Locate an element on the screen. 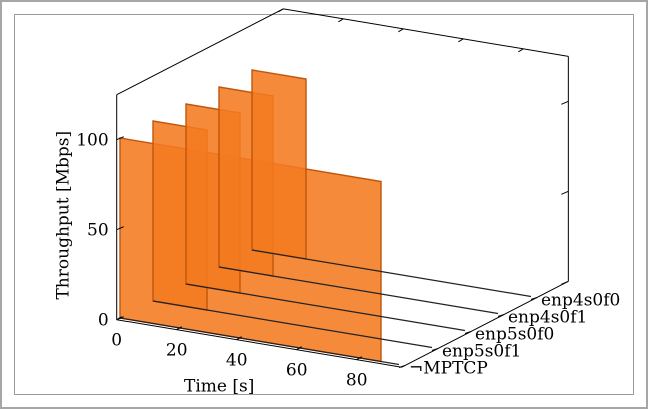 Image resolution: width=648 pixels, height=409 pixels. series-label: enp5s0f0 is located at coordinates (514, 335).